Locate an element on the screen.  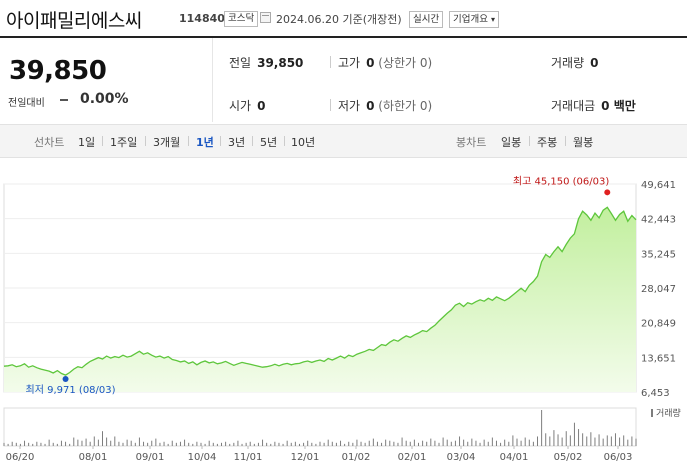
x-tick-label: 02/01 is located at coordinates (412, 457).